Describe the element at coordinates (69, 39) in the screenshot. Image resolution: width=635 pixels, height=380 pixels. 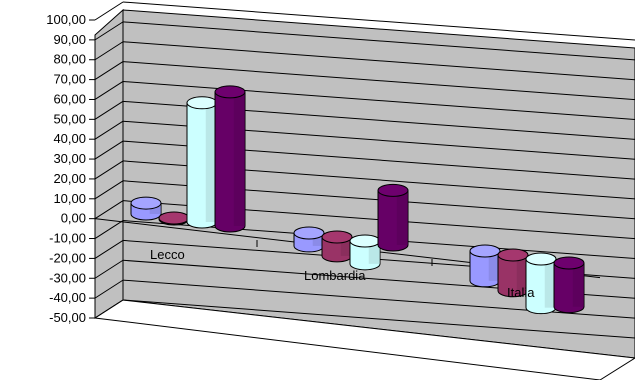
I see `y-tick-label: 90,00` at that location.